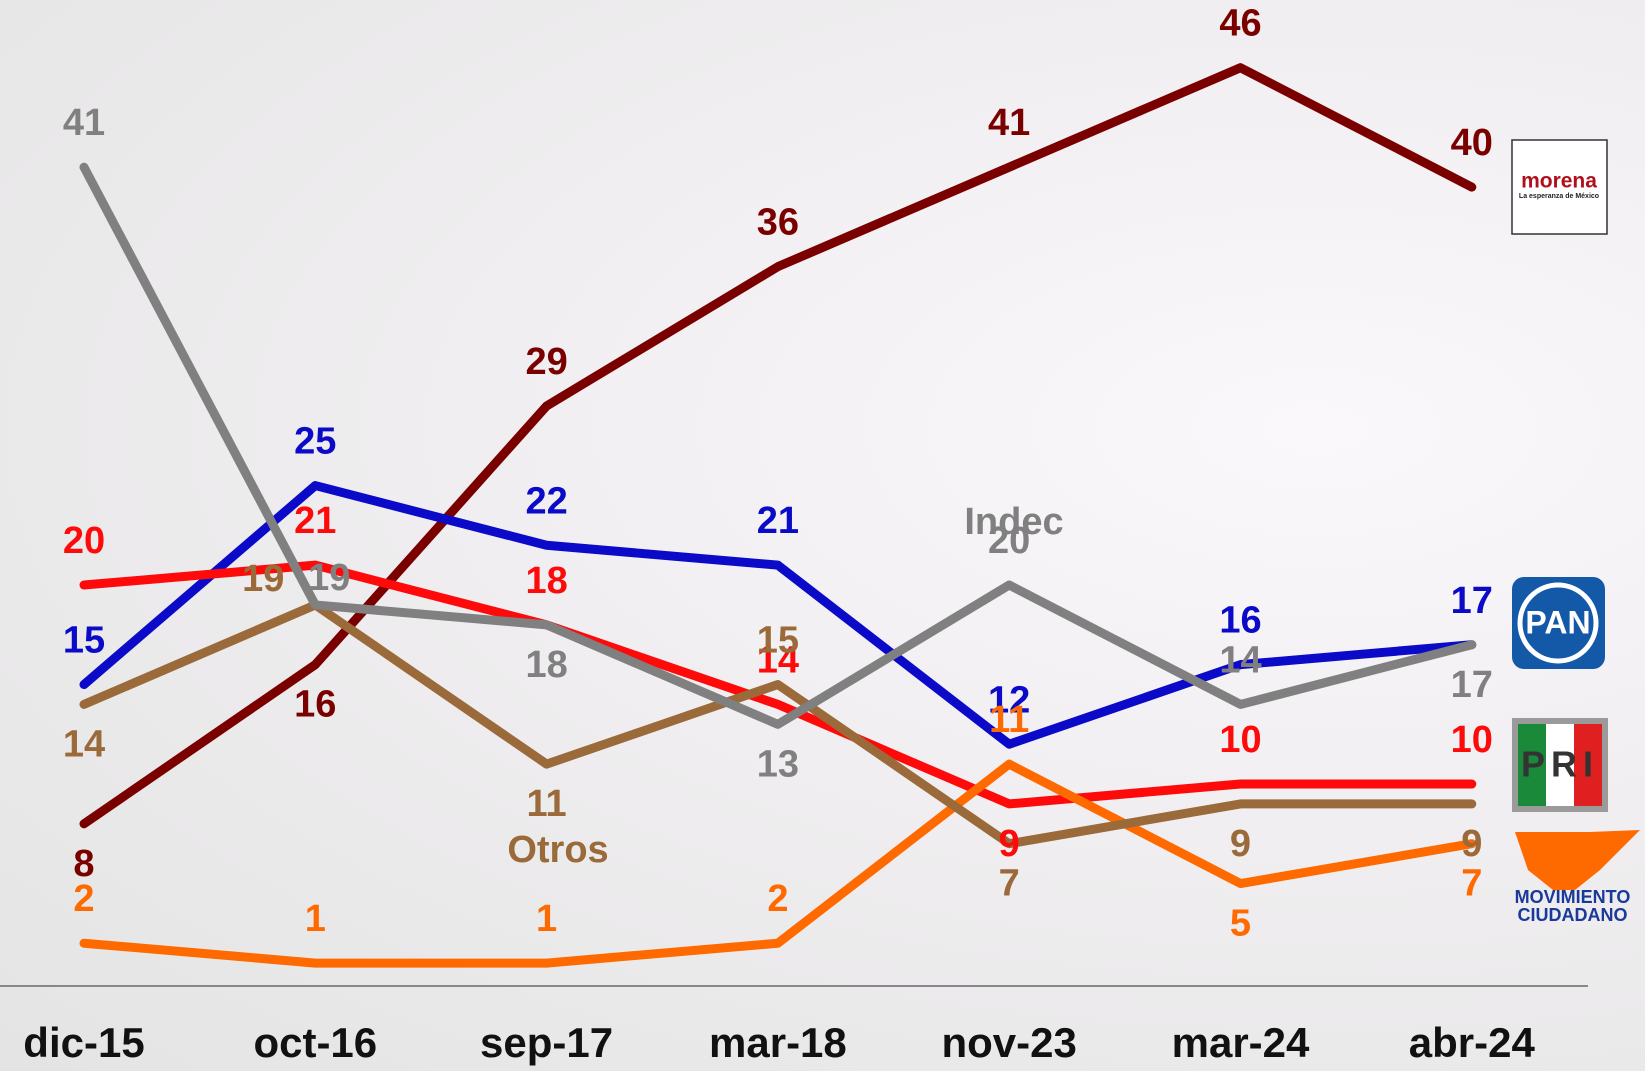 The width and height of the screenshot is (1645, 1071). Describe the element at coordinates (83, 1042) in the screenshot. I see `x-tick-label: dic-15` at that location.